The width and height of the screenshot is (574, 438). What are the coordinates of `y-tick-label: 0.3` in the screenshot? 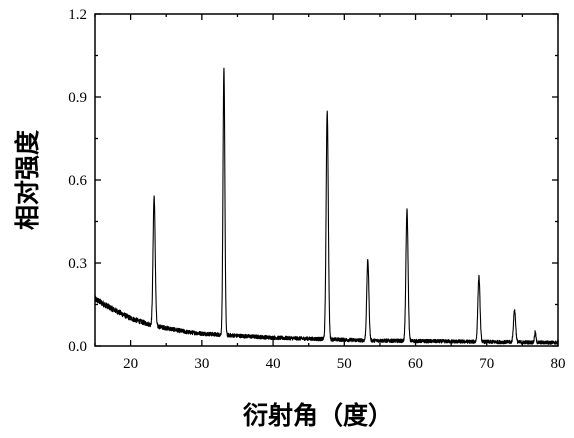 It's located at (77, 264).